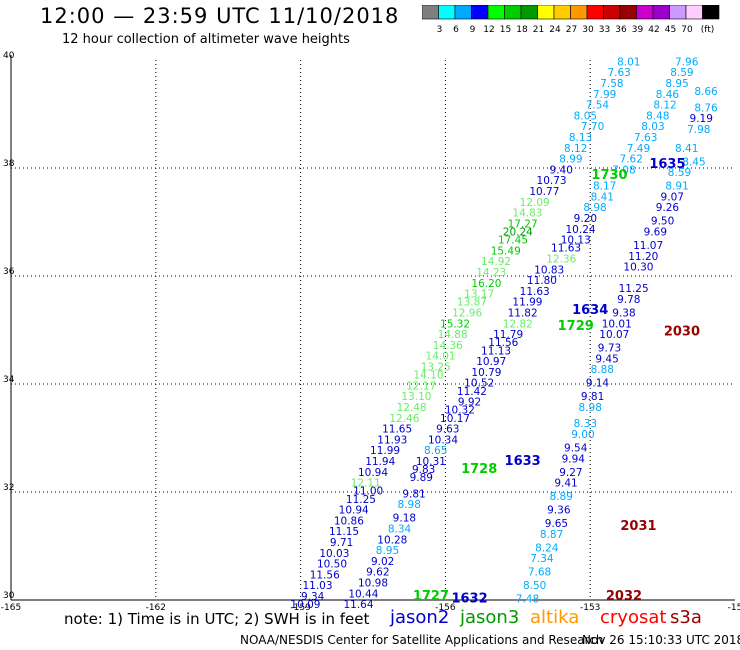 This screenshot has width=740, height=650. What do you see at coordinates (590, 310) in the screenshot?
I see `track-time-label: 1634` at bounding box center [590, 310].